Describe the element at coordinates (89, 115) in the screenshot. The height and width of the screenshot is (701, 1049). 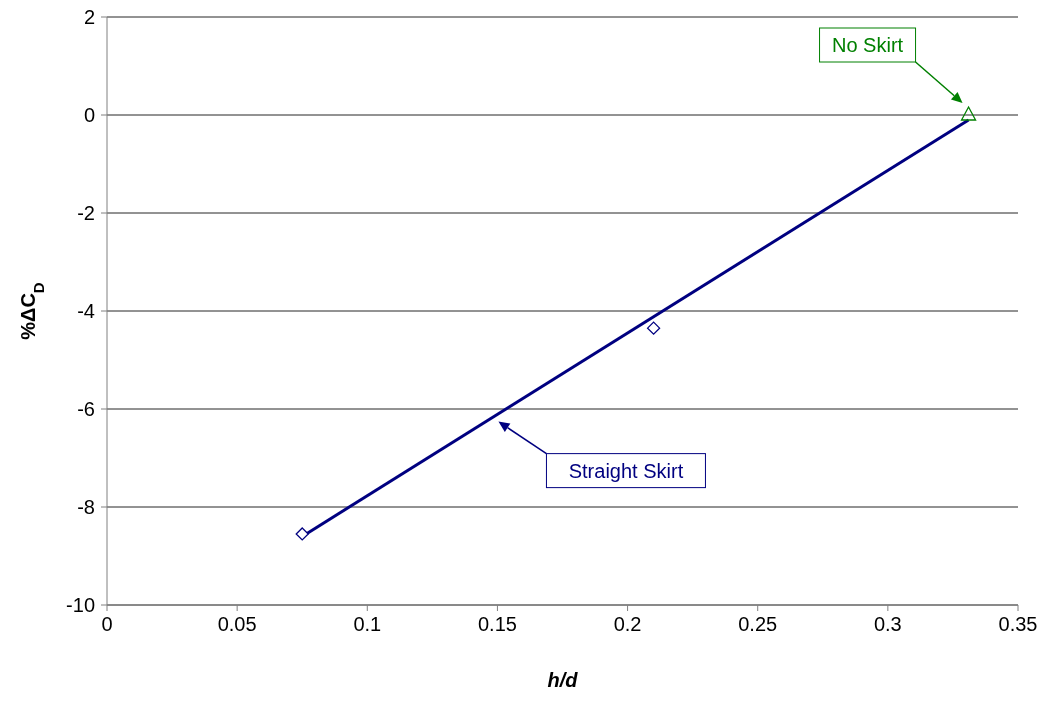
I see `y-tick-label: 0` at that location.